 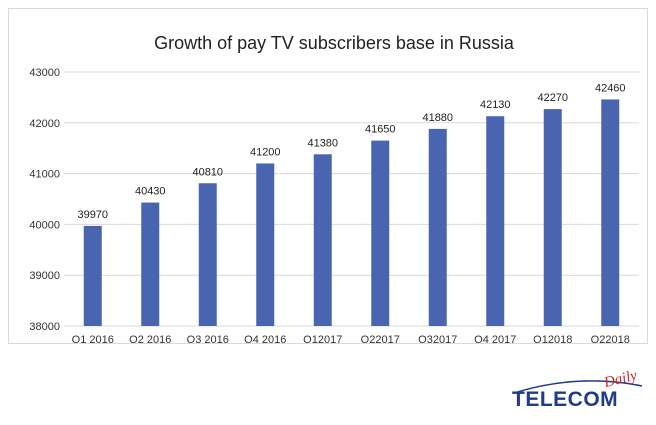 I want to click on data-label: 40810, so click(x=207, y=172).